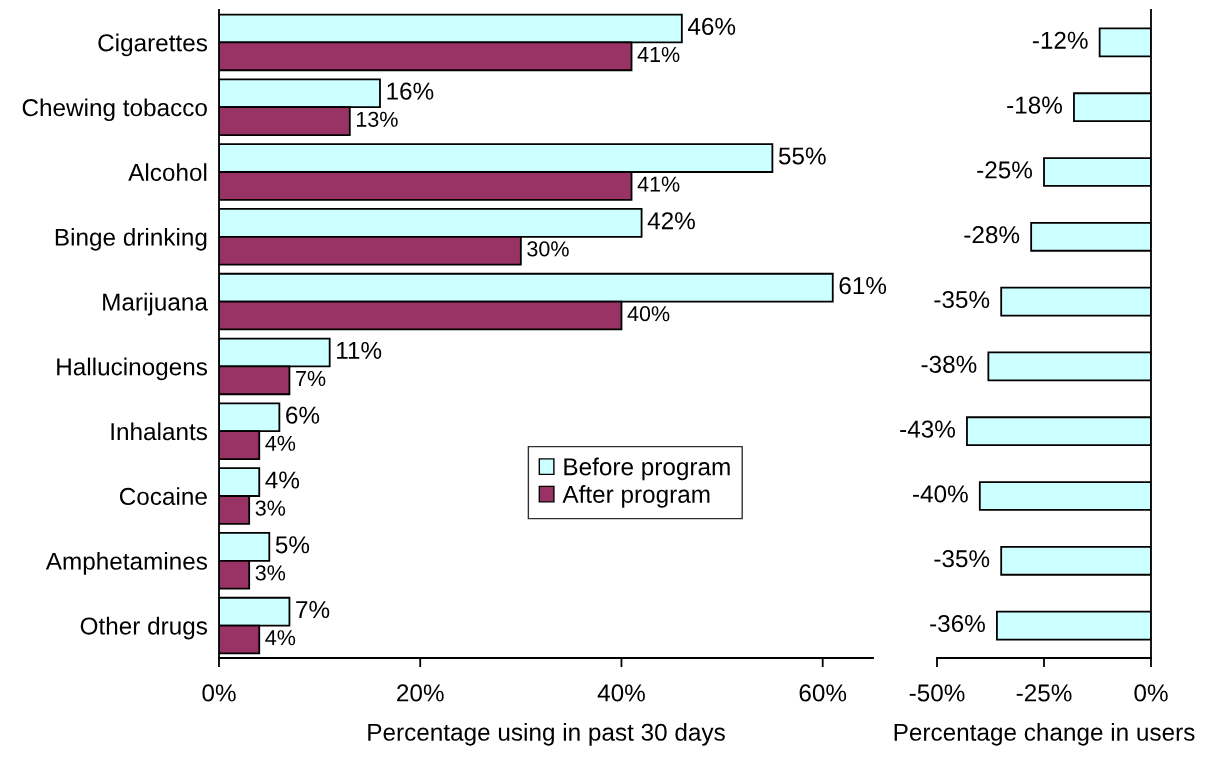  What do you see at coordinates (823, 693) in the screenshot?
I see `x-tick-label: 60%` at bounding box center [823, 693].